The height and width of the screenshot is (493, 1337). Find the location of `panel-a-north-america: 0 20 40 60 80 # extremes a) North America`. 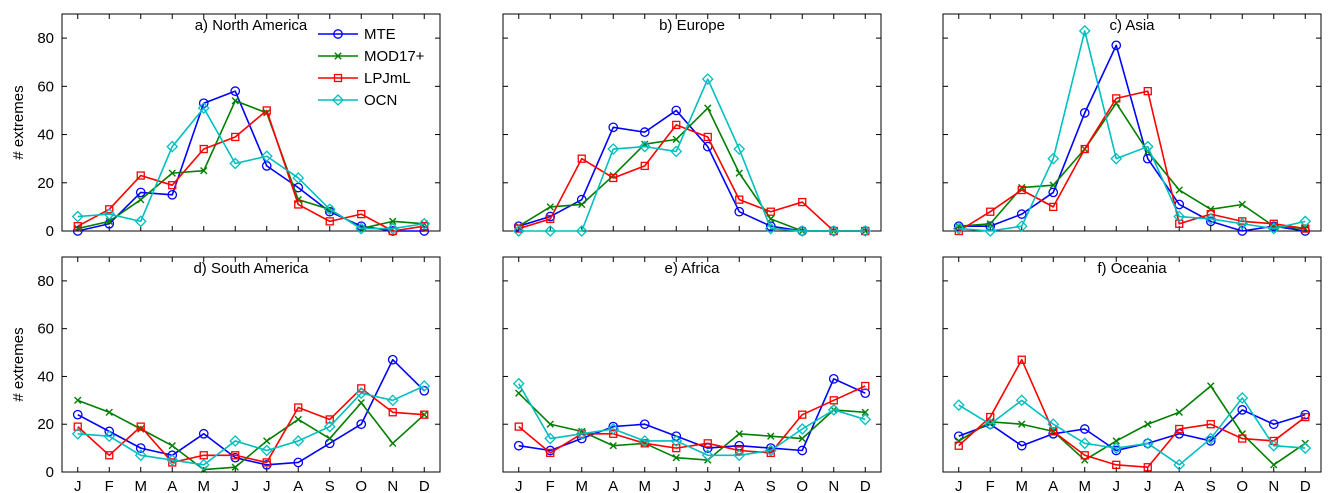

panel-a-north-america: 0 20 40 60 80 # extremes a) North America is located at coordinates (225, 126).